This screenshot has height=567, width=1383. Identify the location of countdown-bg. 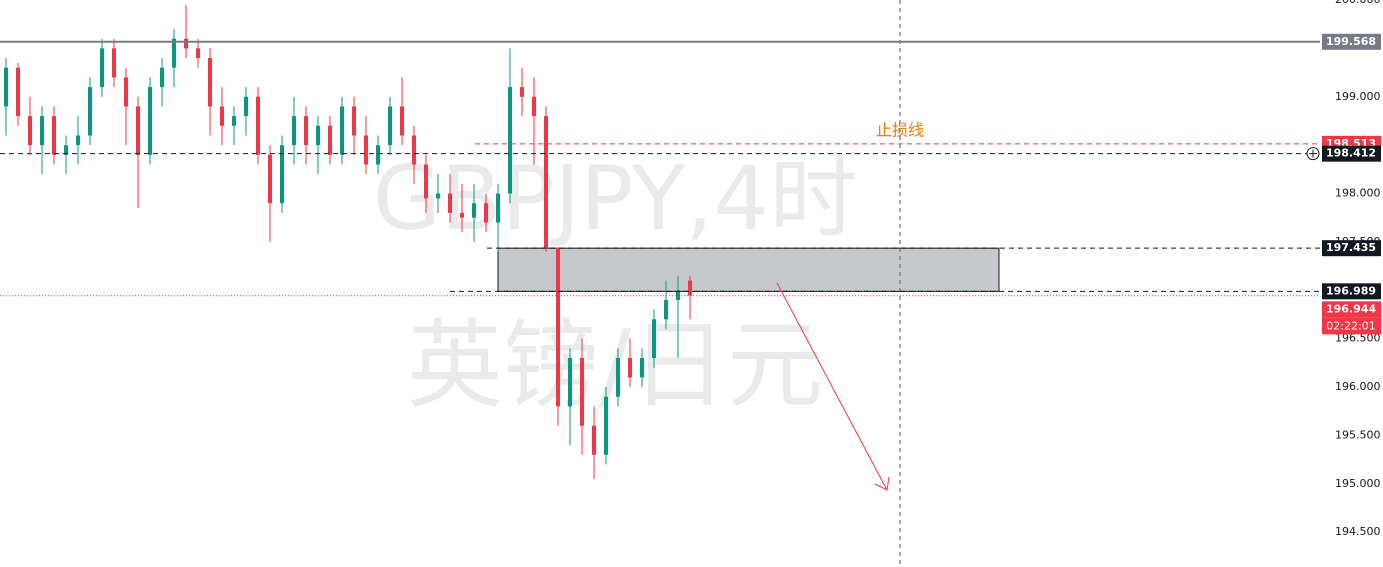
(1351, 326).